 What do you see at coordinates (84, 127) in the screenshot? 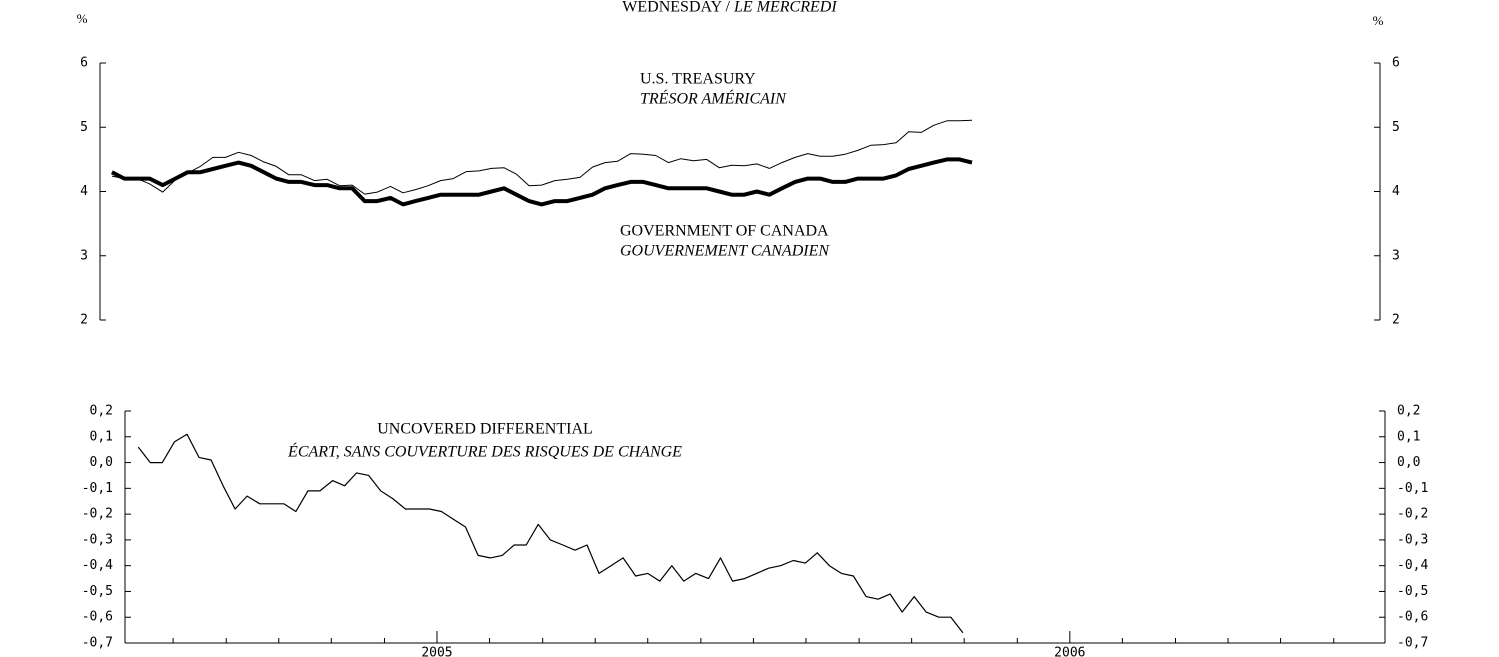
I see `y-tick-label: 5` at bounding box center [84, 127].